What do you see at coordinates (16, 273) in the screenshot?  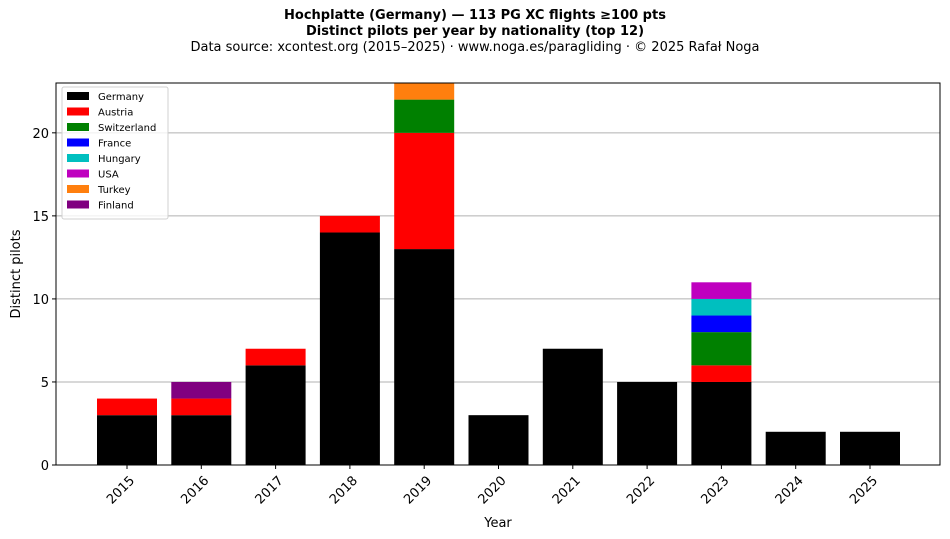 I see `y-axis-label: Distinct pilots` at bounding box center [16, 273].